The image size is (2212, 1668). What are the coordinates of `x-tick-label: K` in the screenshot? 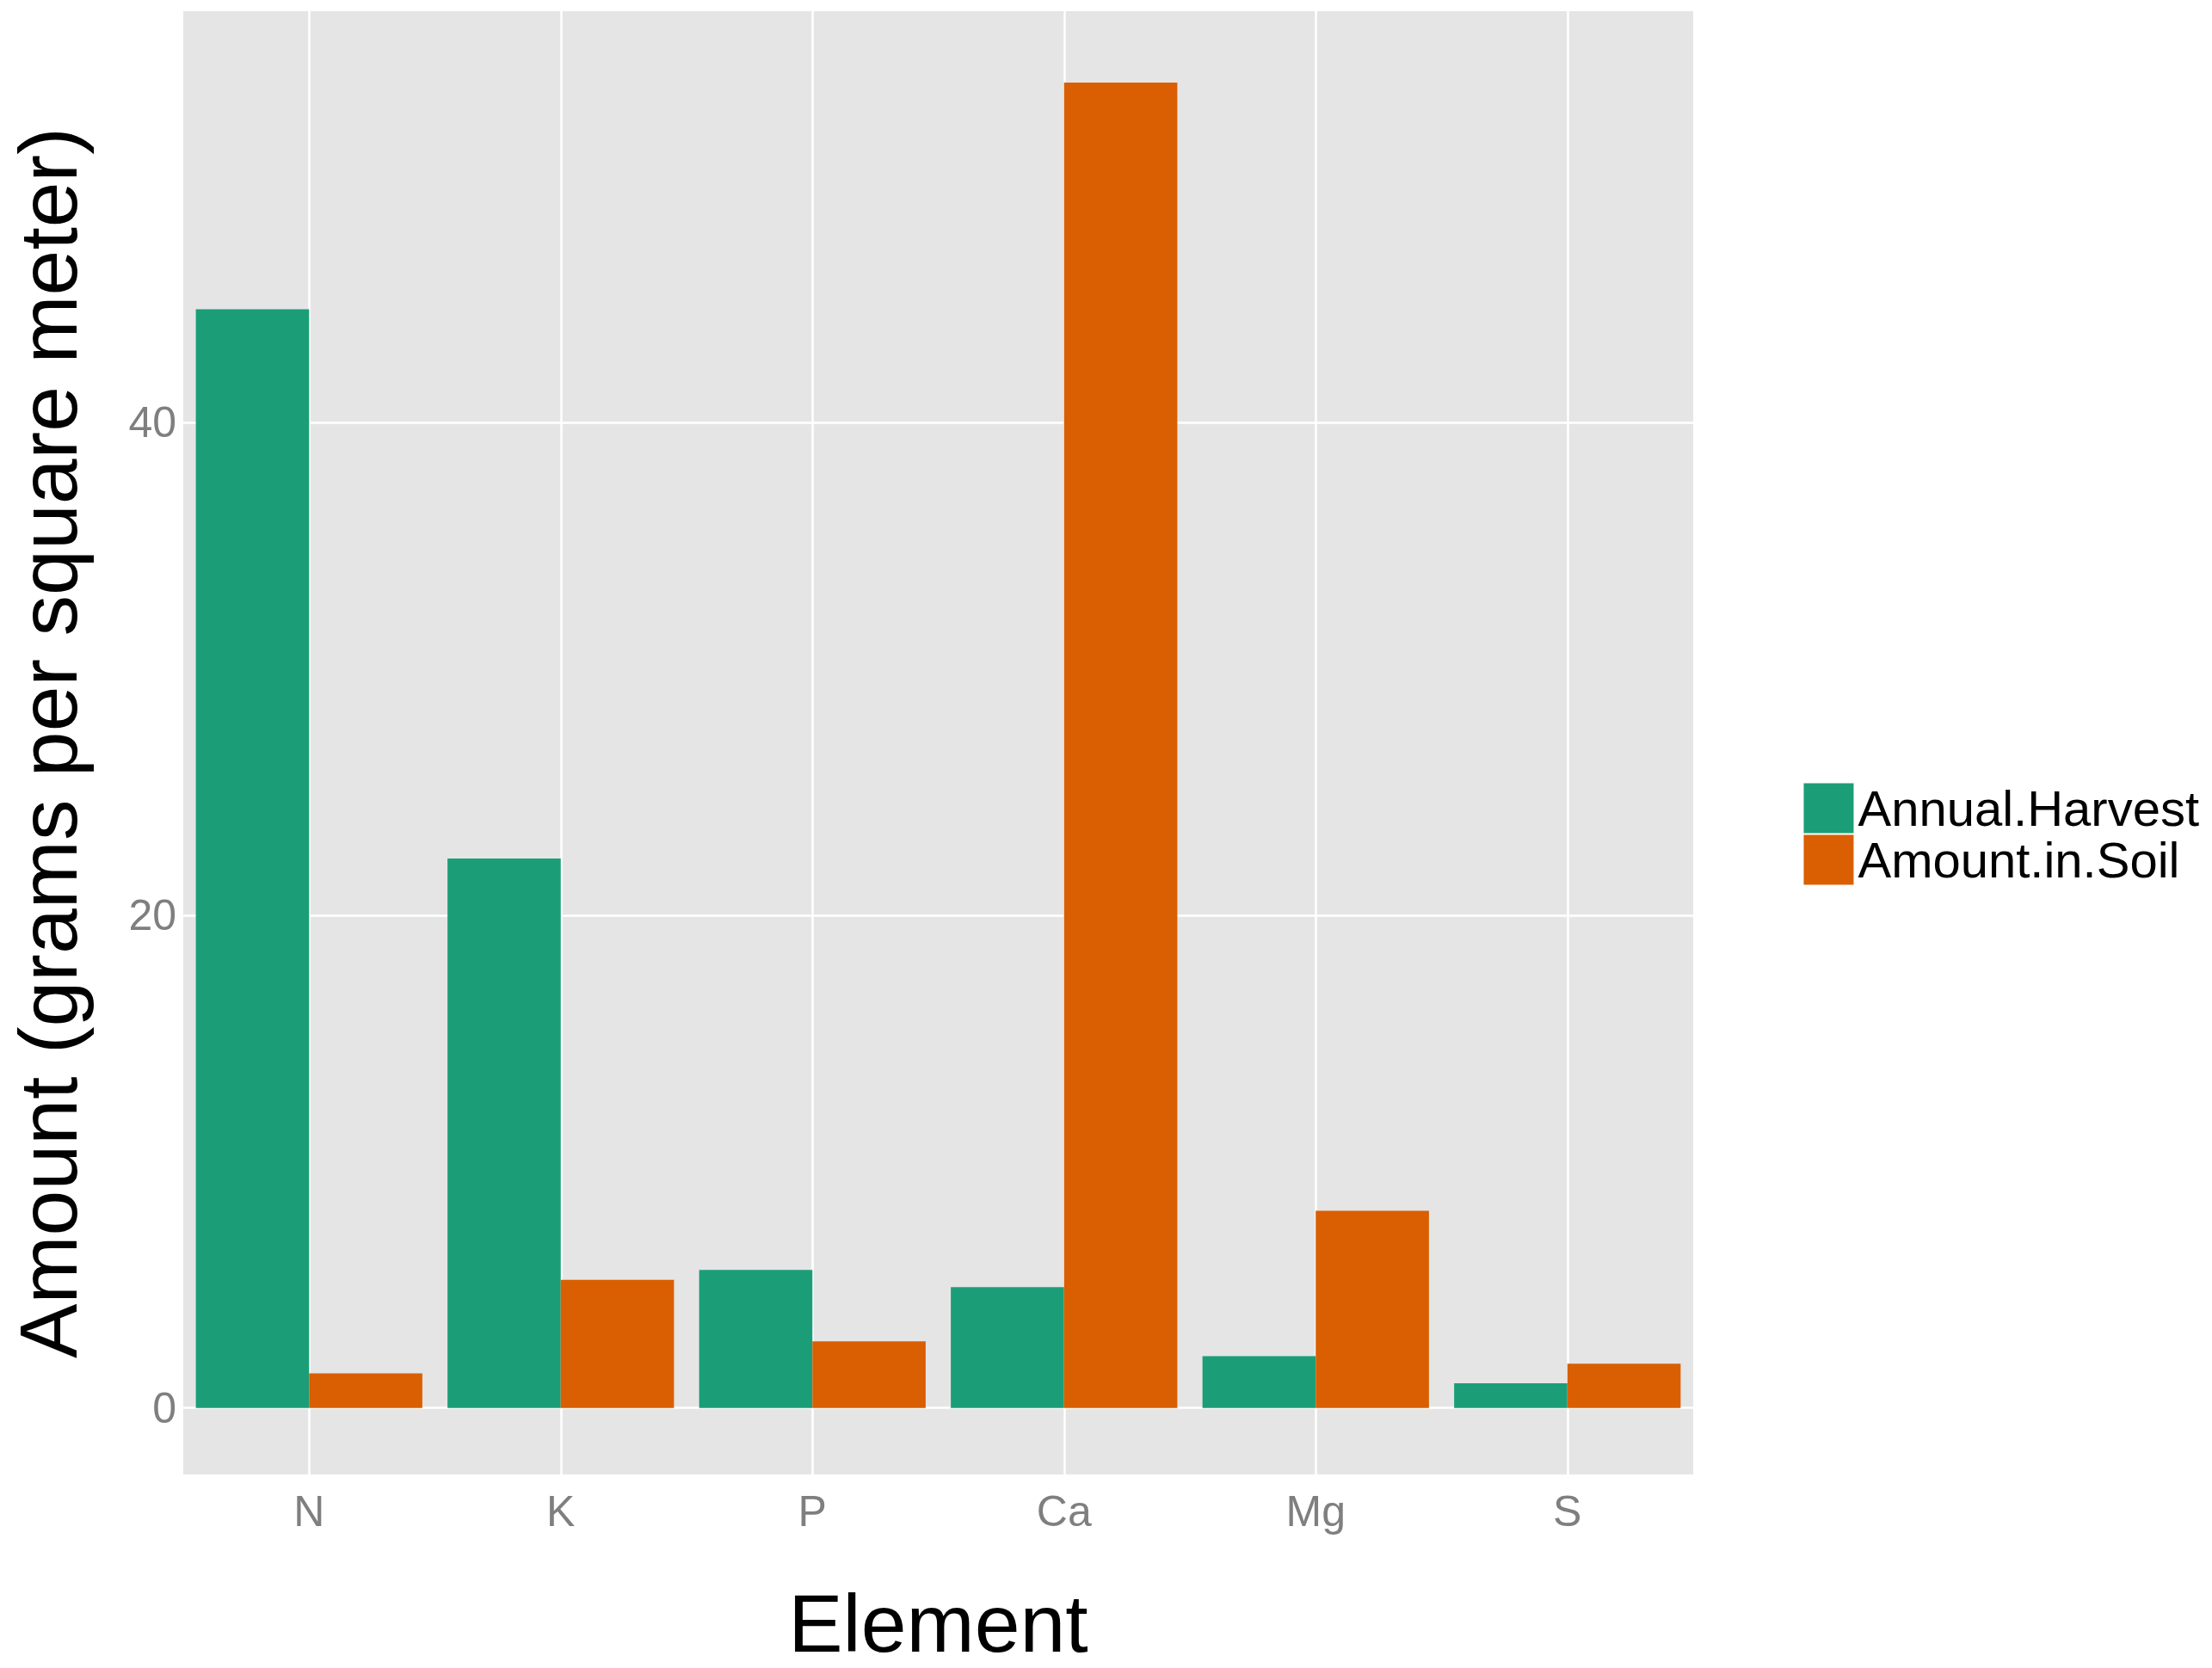 It's located at (561, 1512).